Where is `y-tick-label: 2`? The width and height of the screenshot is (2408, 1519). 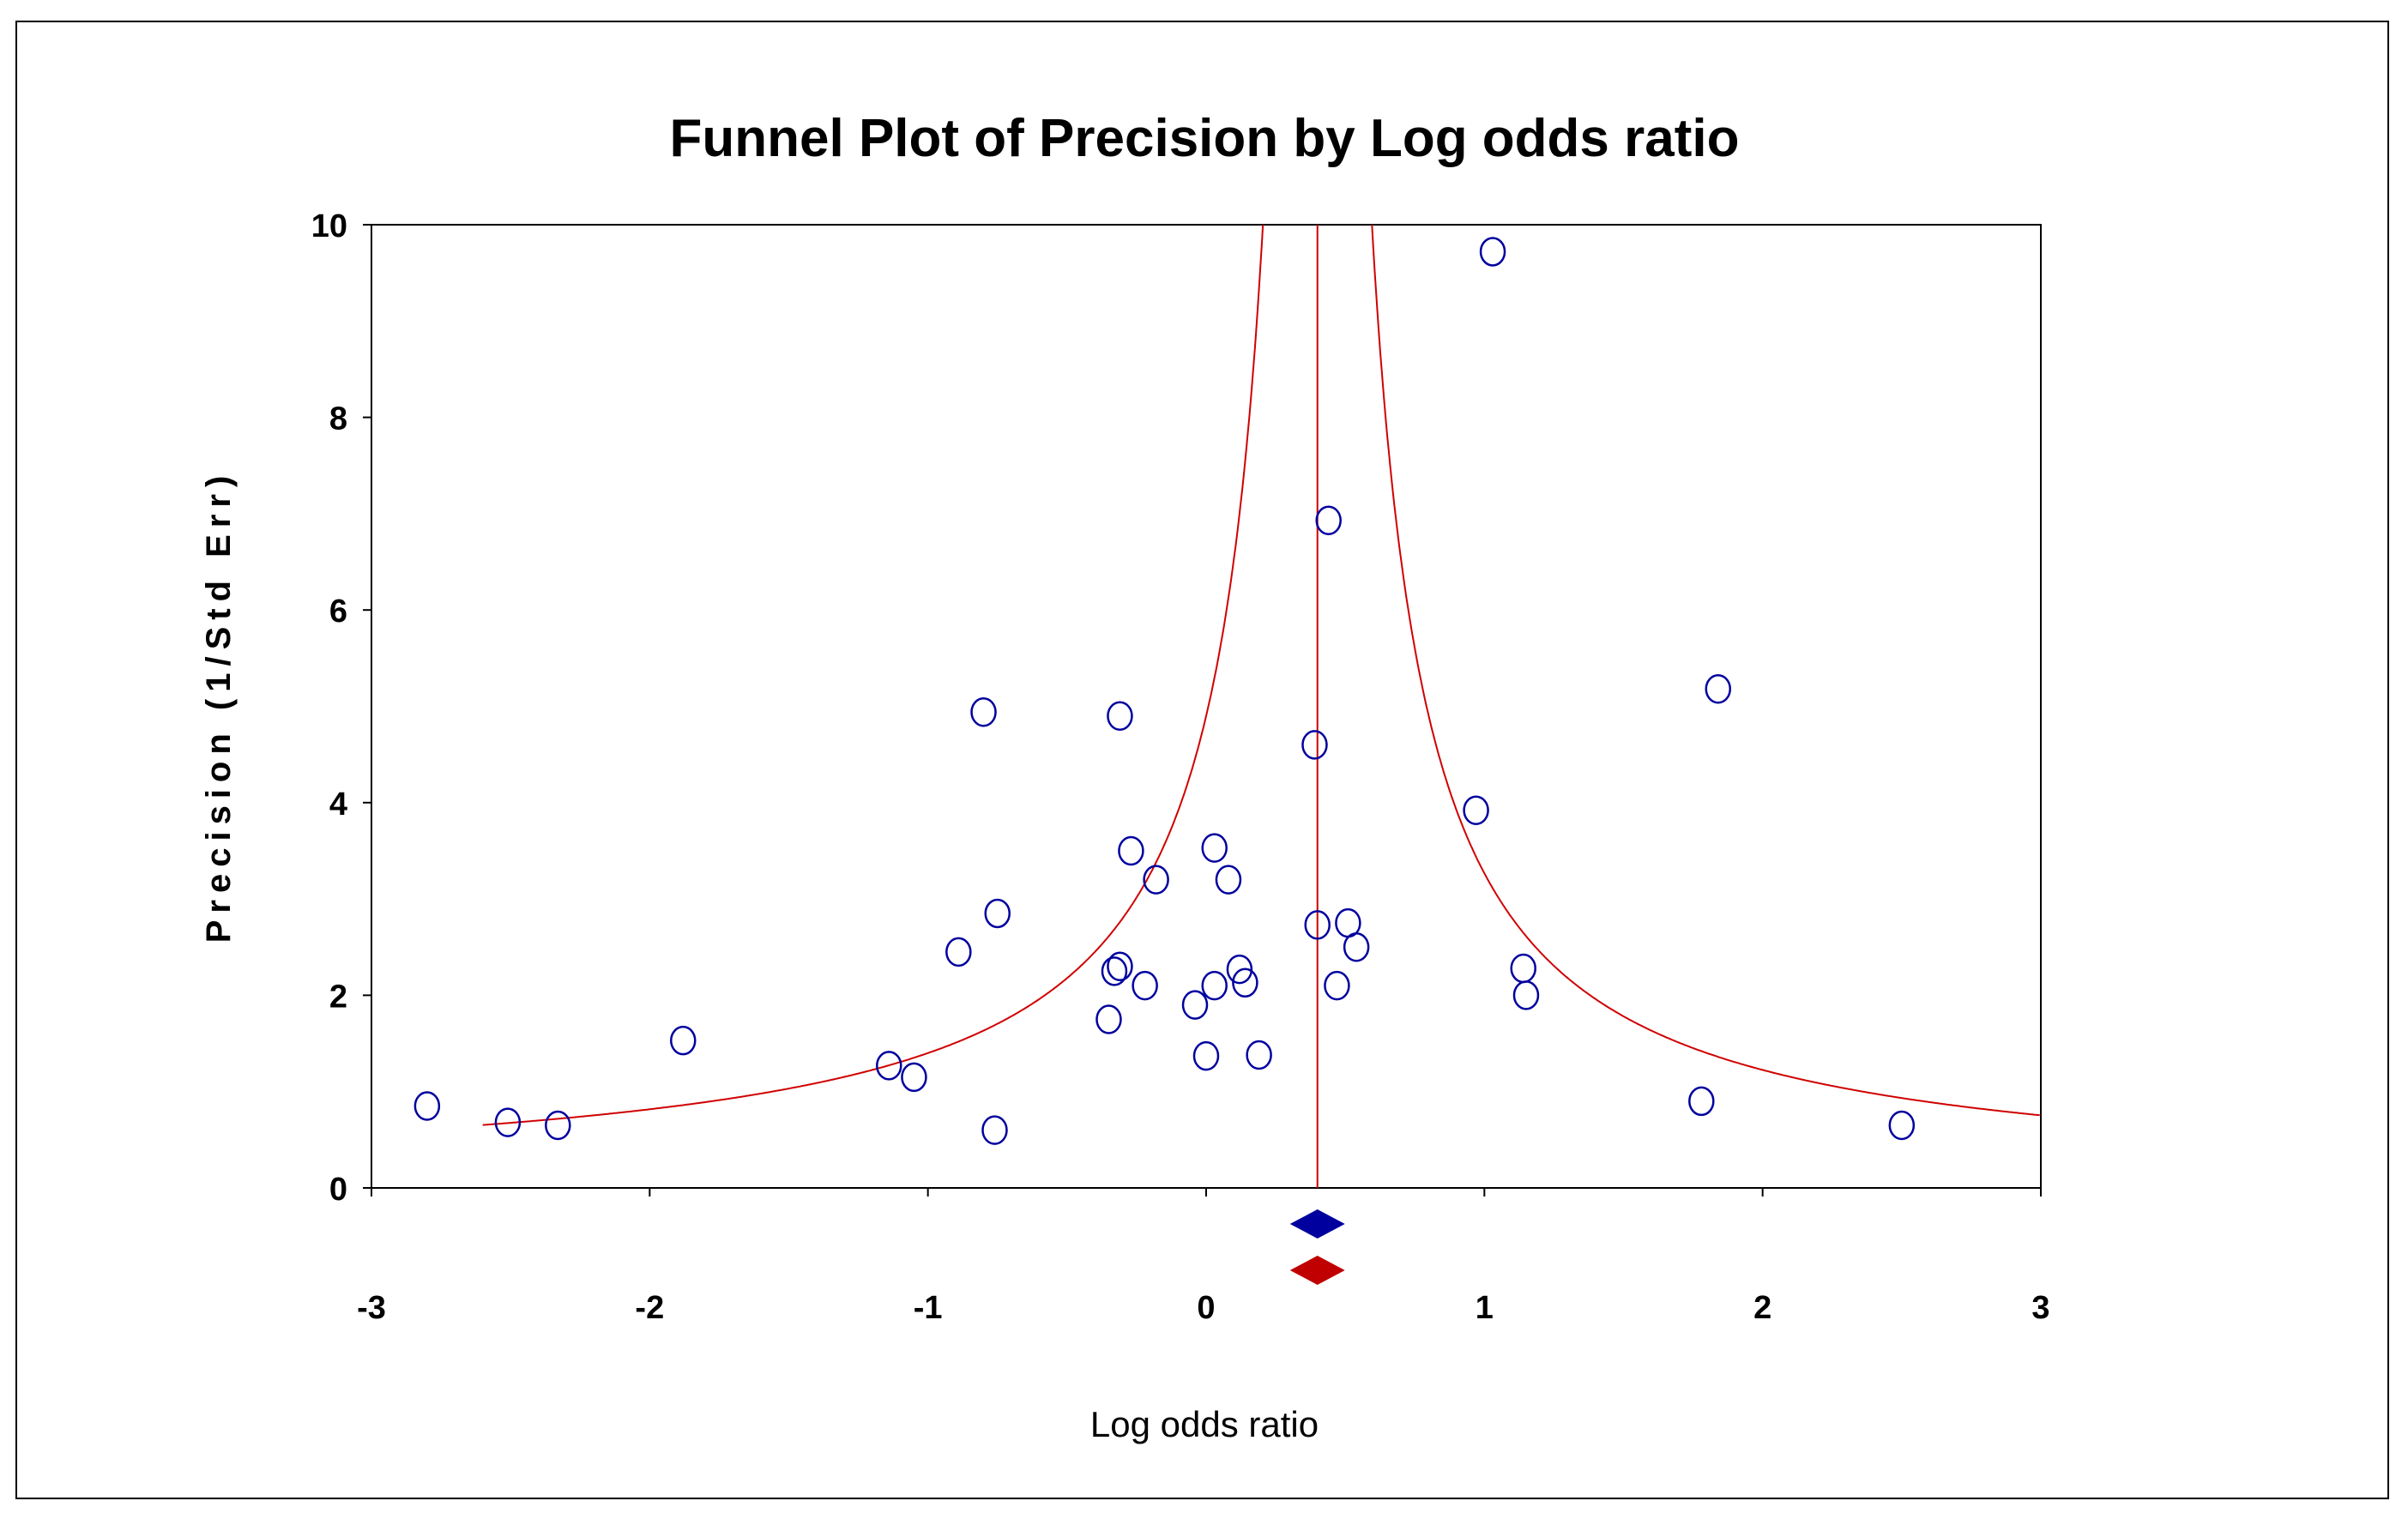
y-tick-label: 2 is located at coordinates (338, 997).